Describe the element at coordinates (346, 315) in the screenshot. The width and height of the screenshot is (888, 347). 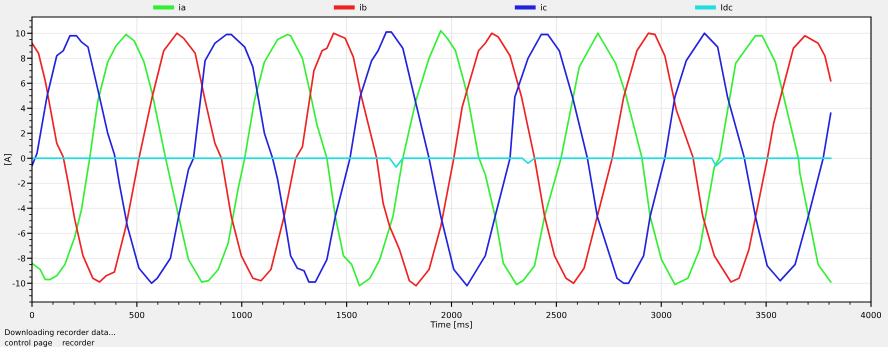
I see `x-tick-label: 1500` at that location.